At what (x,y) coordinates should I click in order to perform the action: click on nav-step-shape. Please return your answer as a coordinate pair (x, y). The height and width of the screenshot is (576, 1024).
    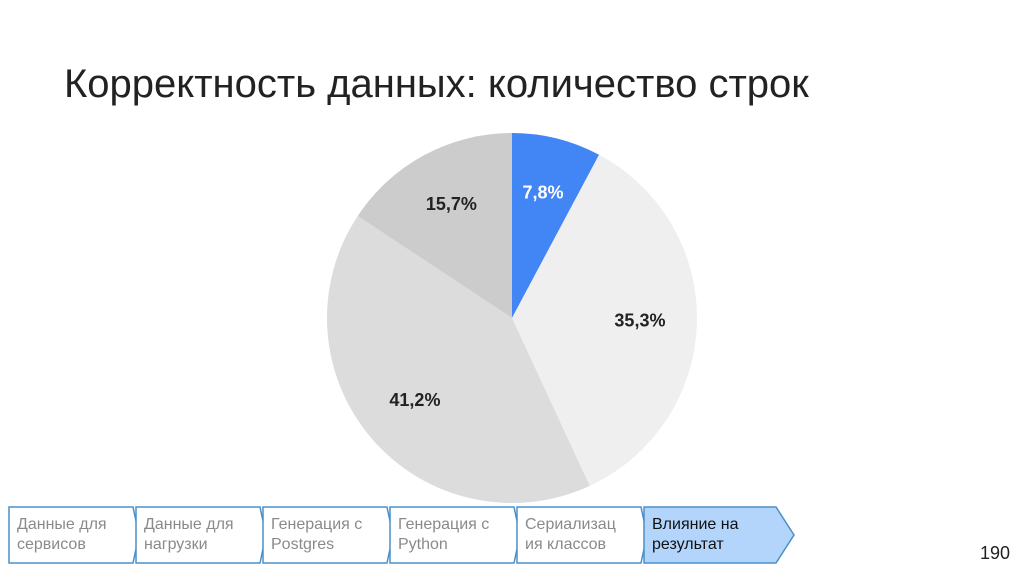
    Looking at the image, I should click on (719, 535).